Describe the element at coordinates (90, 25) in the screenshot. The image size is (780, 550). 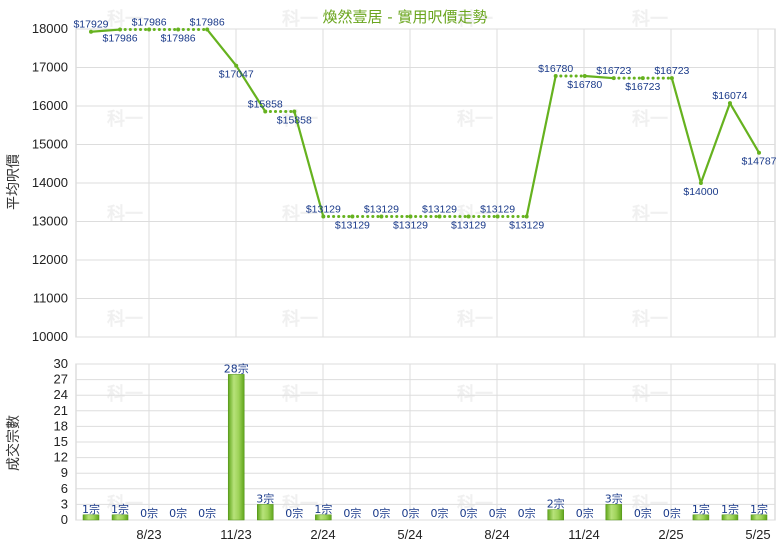
I see `price-point-label: $17929` at that location.